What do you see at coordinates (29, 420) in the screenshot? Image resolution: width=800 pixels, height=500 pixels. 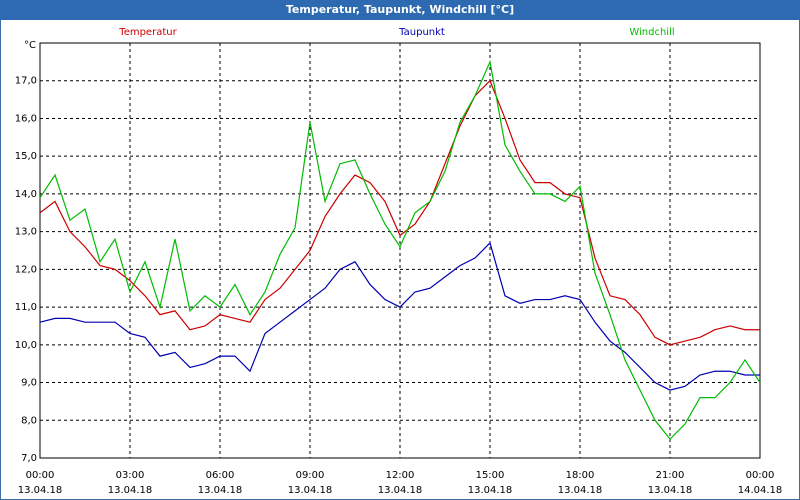 I see `y-tick-label: 8,0` at bounding box center [29, 420].